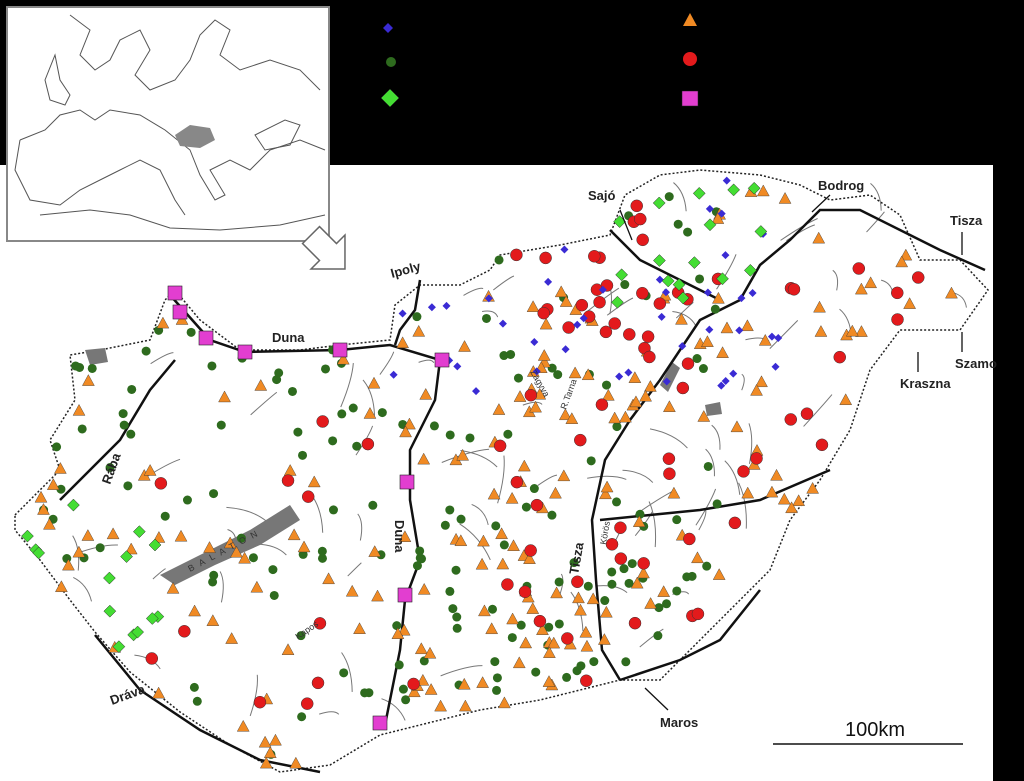 The image size is (1024, 781). What do you see at coordinates (57, 79) in the screenshot?
I see `island` at bounding box center [57, 79].